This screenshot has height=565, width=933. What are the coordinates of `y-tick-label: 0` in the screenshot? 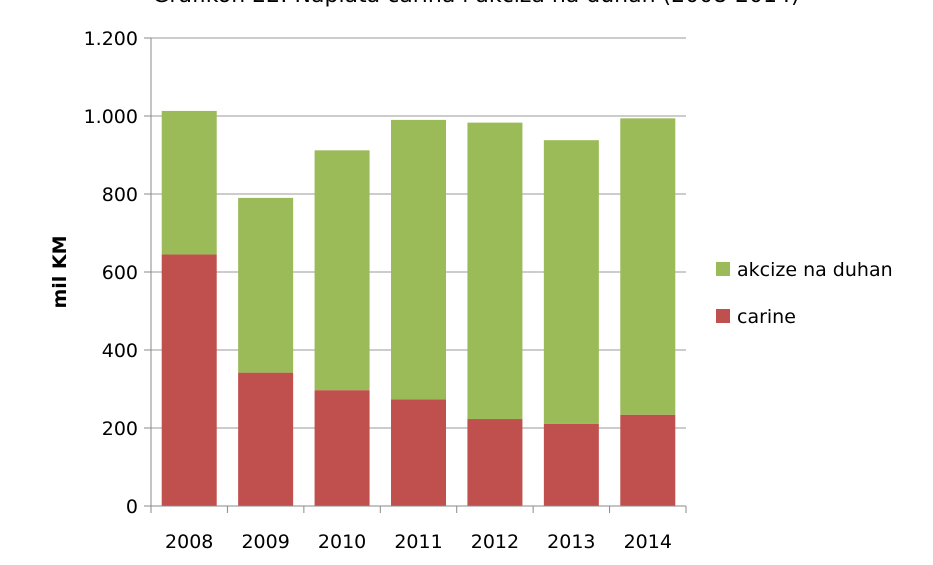 It's located at (132, 507).